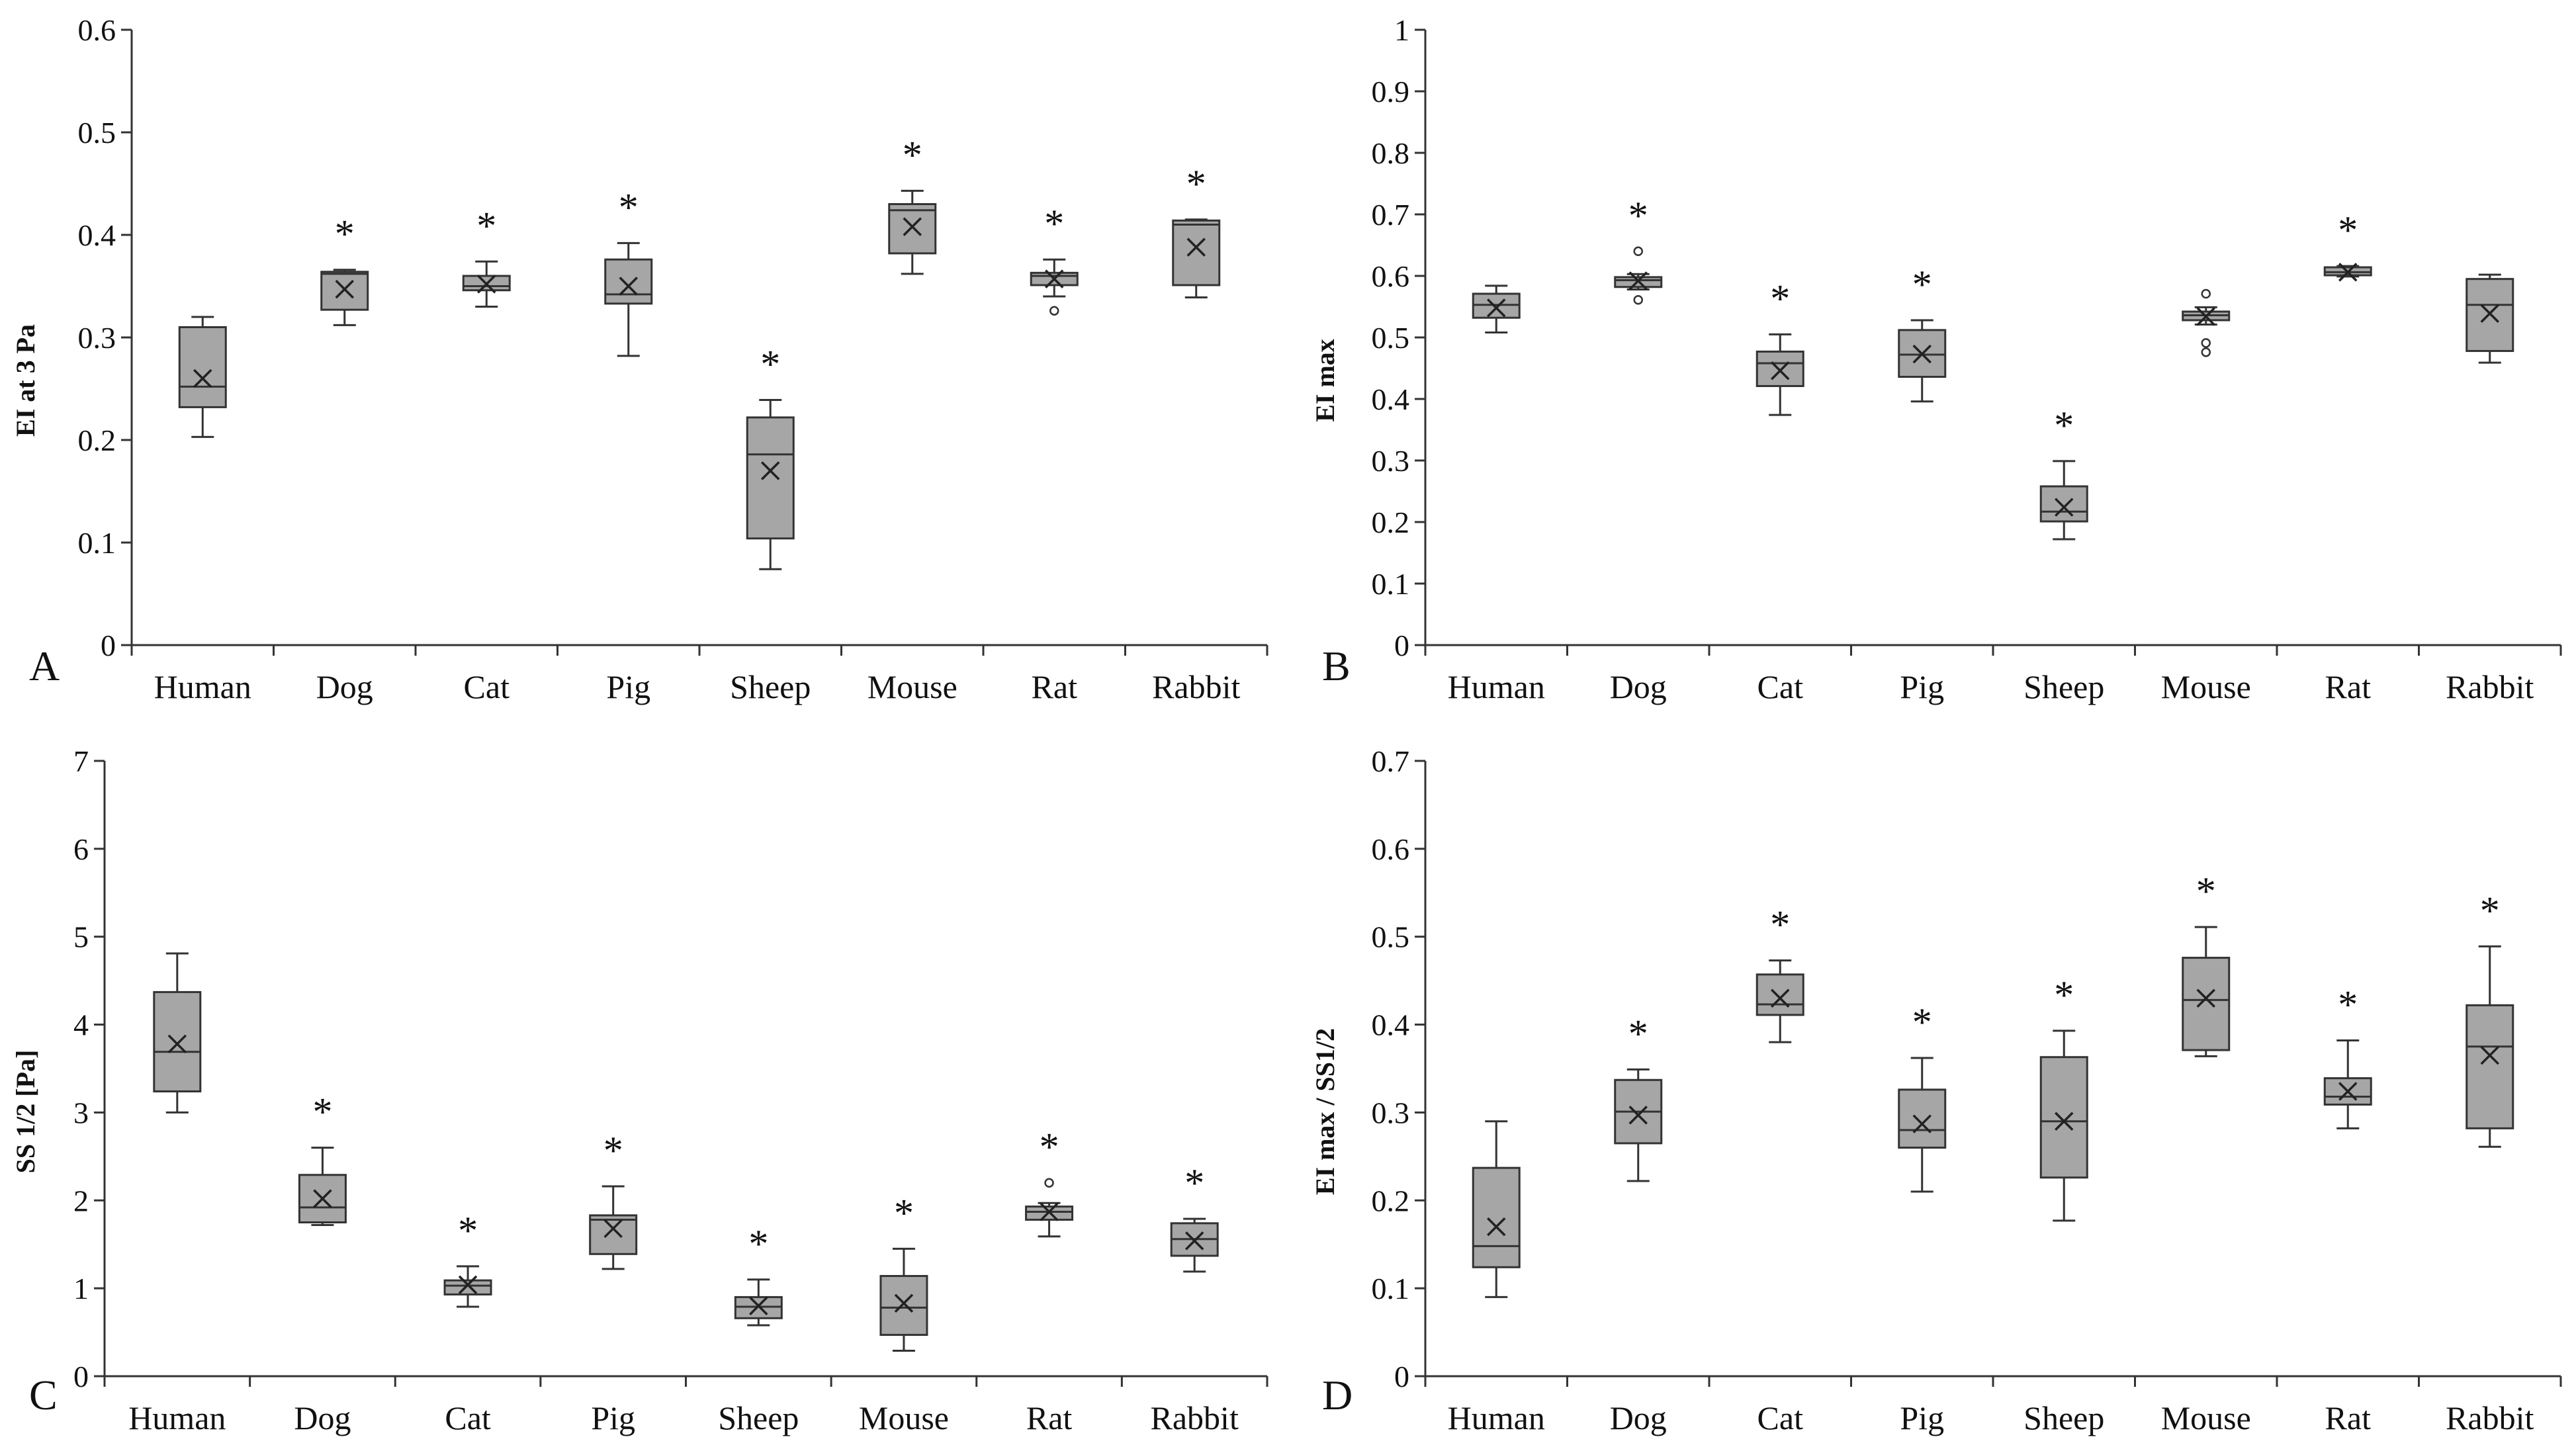 The width and height of the screenshot is (2576, 1447). What do you see at coordinates (1391, 153) in the screenshot?
I see `y-tick-label: 0.8` at bounding box center [1391, 153].